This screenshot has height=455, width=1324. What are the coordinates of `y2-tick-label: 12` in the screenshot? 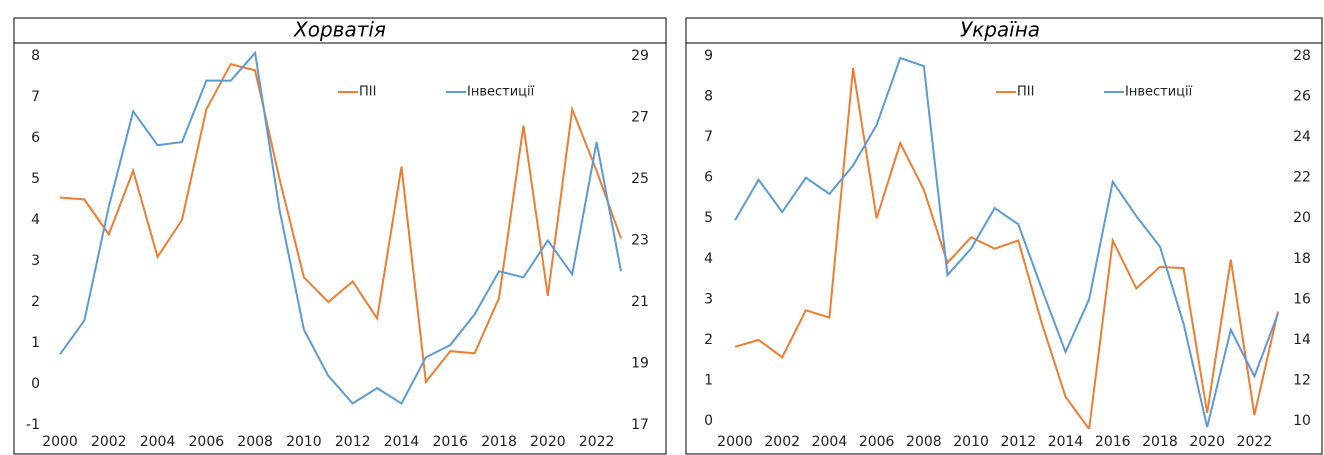 It's located at (1302, 380).